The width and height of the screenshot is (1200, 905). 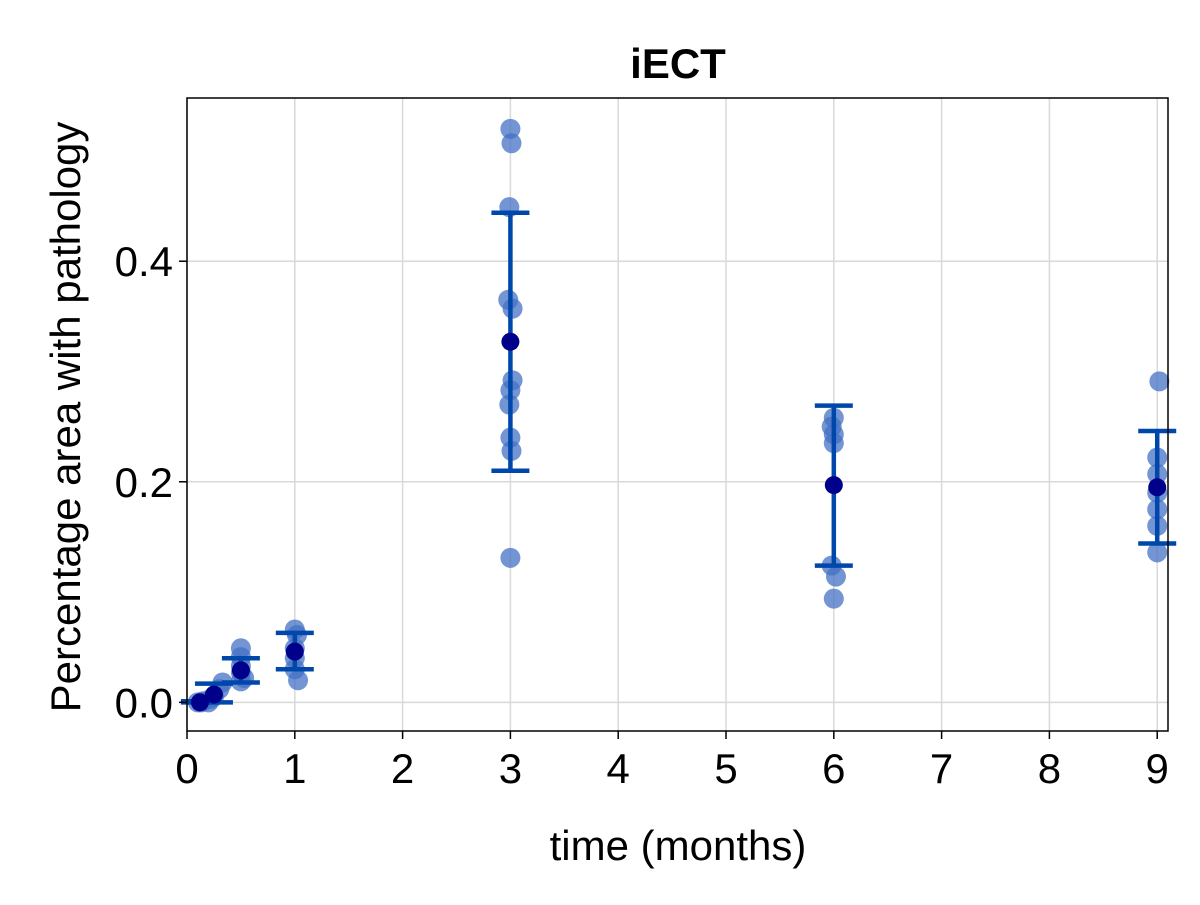 I want to click on y-axis-ticks: 0.0 0.2 0.4, so click(x=151, y=482).